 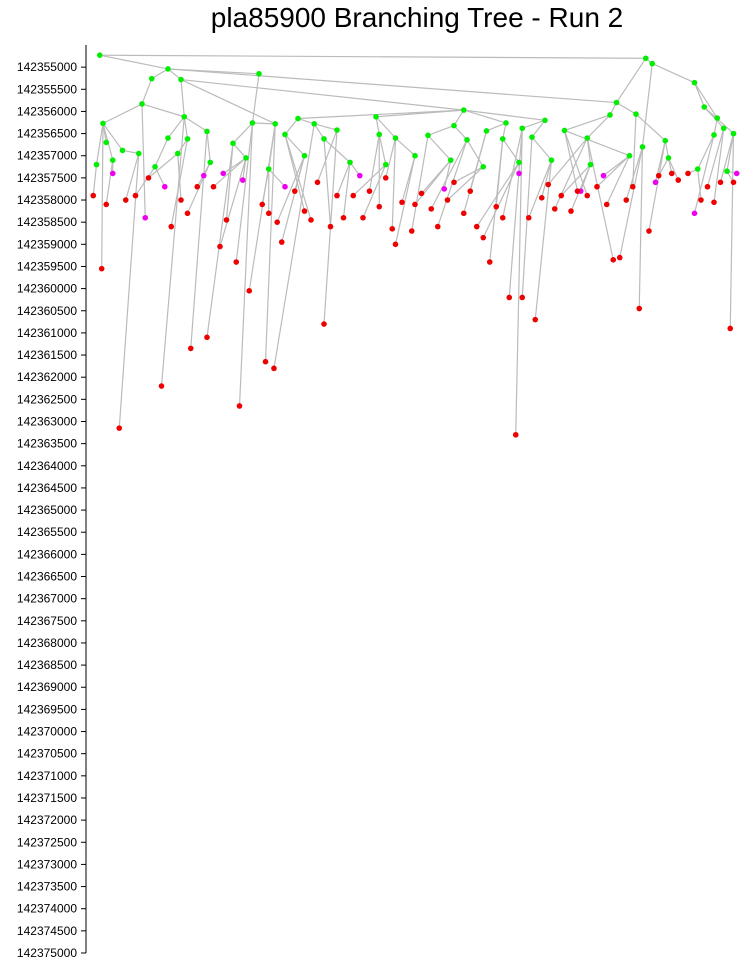 I want to click on y-tick-label: 142356500, so click(x=47, y=134).